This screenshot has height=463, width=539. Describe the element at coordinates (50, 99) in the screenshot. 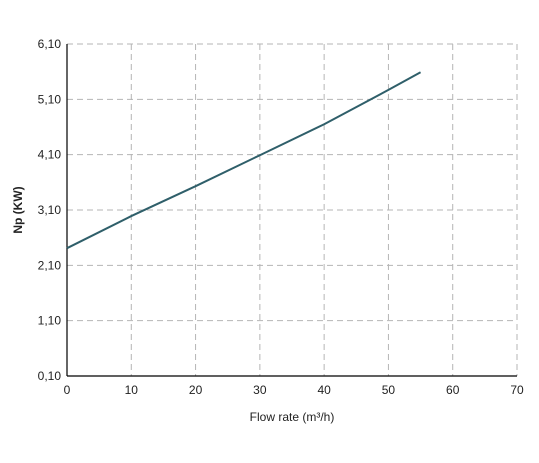

I see `y-tick-label: 5,10` at that location.